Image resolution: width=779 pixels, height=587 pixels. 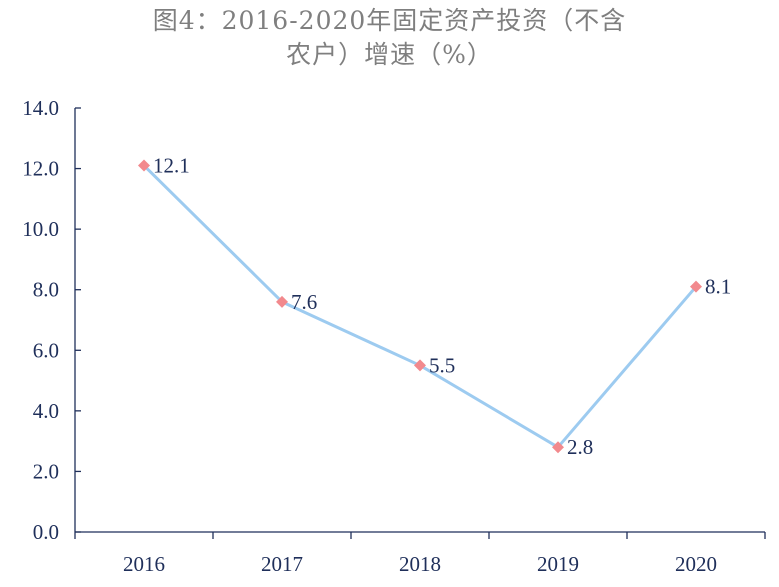 What do you see at coordinates (40, 169) in the screenshot?
I see `y-tick-label: 12.0` at bounding box center [40, 169].